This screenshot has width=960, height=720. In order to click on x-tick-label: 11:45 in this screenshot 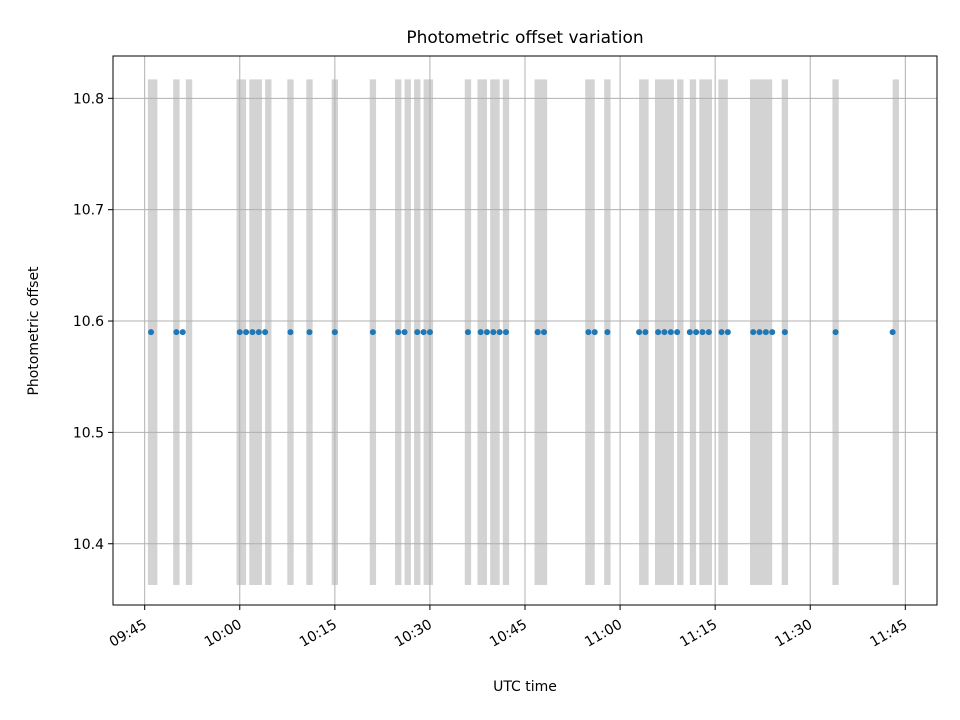, I will do `click(888, 634)`.